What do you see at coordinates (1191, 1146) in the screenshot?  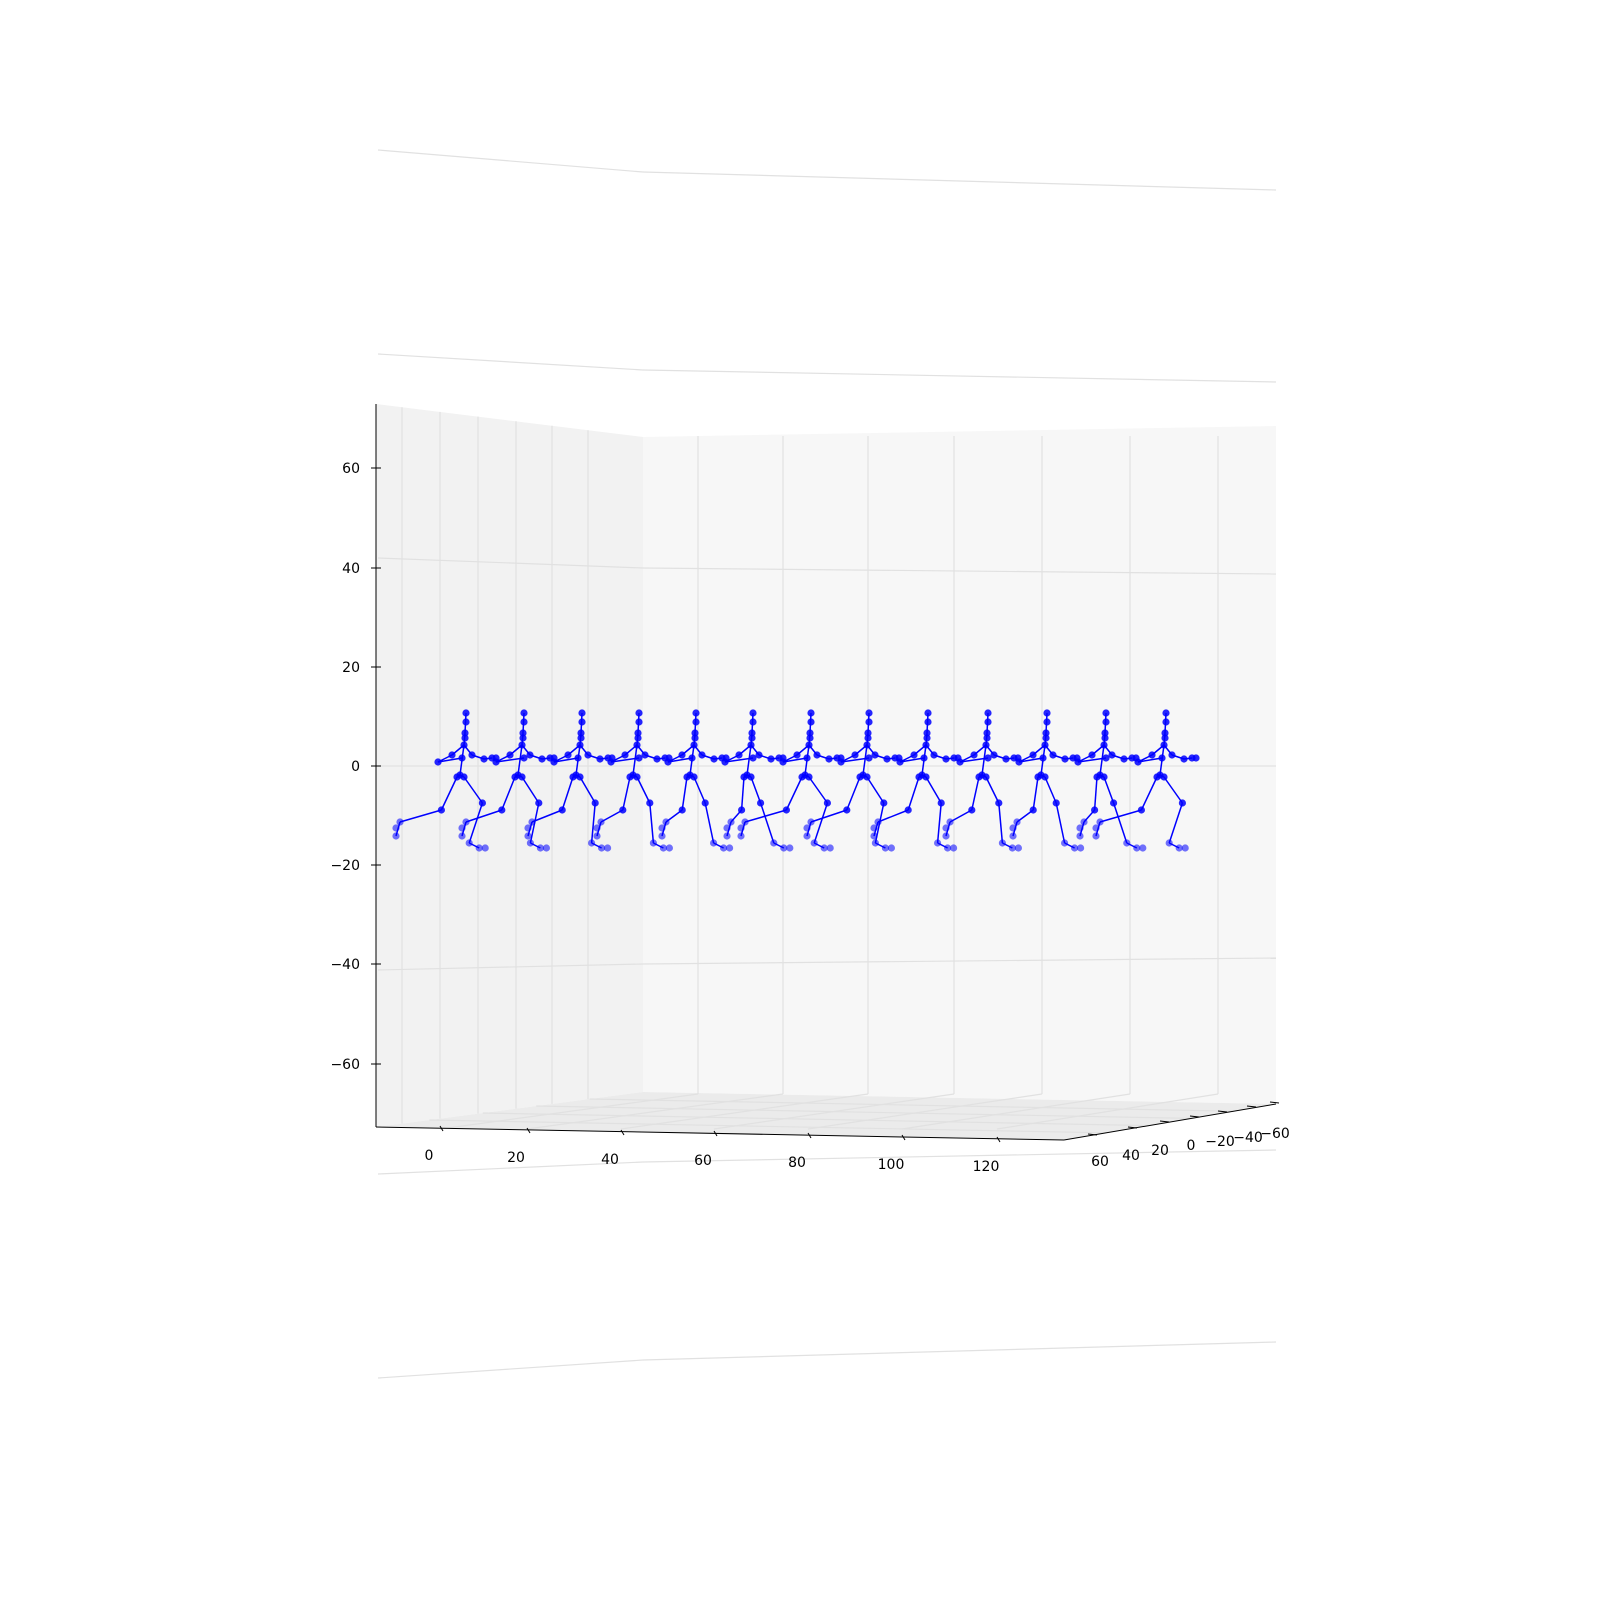 I see `y-tick-label: 0` at bounding box center [1191, 1146].